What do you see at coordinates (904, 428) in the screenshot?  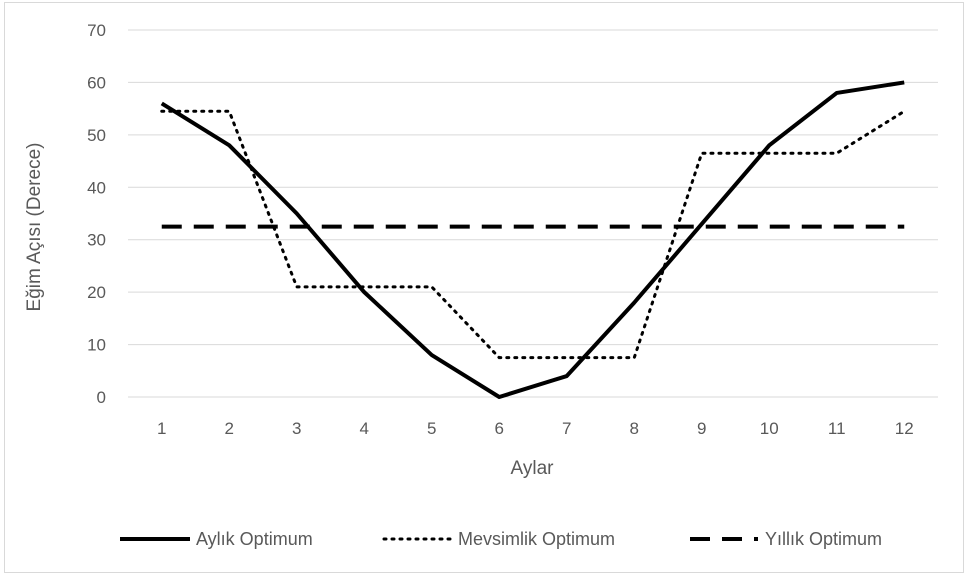 I see `x-tick-label: 12` at bounding box center [904, 428].